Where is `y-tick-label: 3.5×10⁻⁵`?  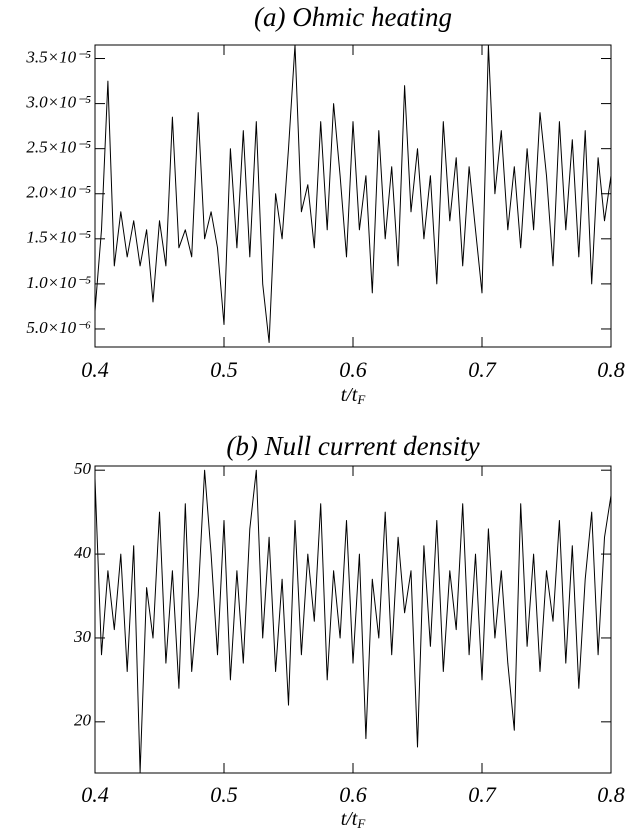 y-tick-label: 3.5×10⁻⁵ is located at coordinates (58, 56).